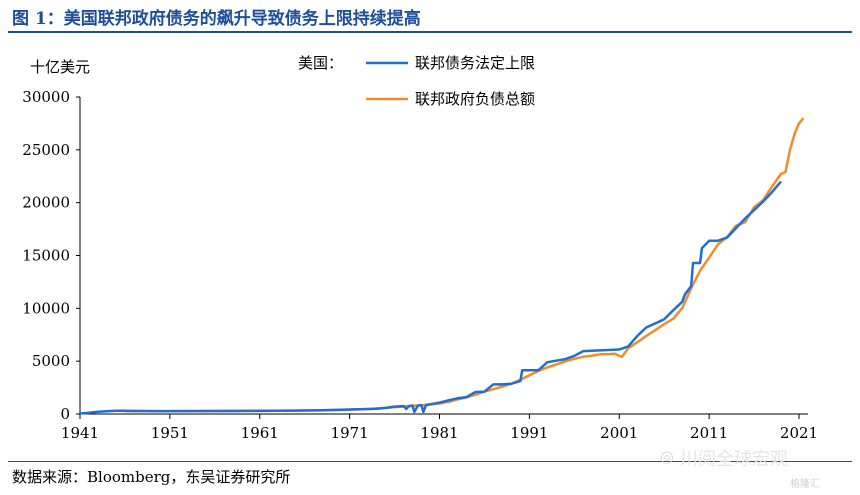 The height and width of the screenshot is (495, 860). What do you see at coordinates (734, 459) in the screenshot?
I see `watermark: 川阅全球宏观` at bounding box center [734, 459].